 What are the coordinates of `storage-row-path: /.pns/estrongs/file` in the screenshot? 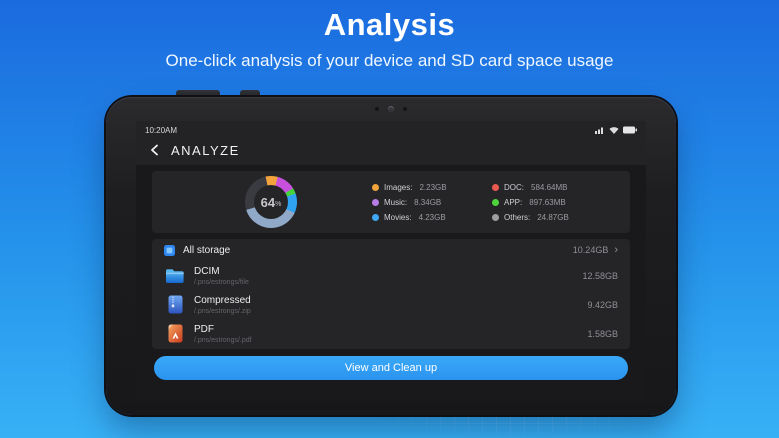 It's located at (221, 282).